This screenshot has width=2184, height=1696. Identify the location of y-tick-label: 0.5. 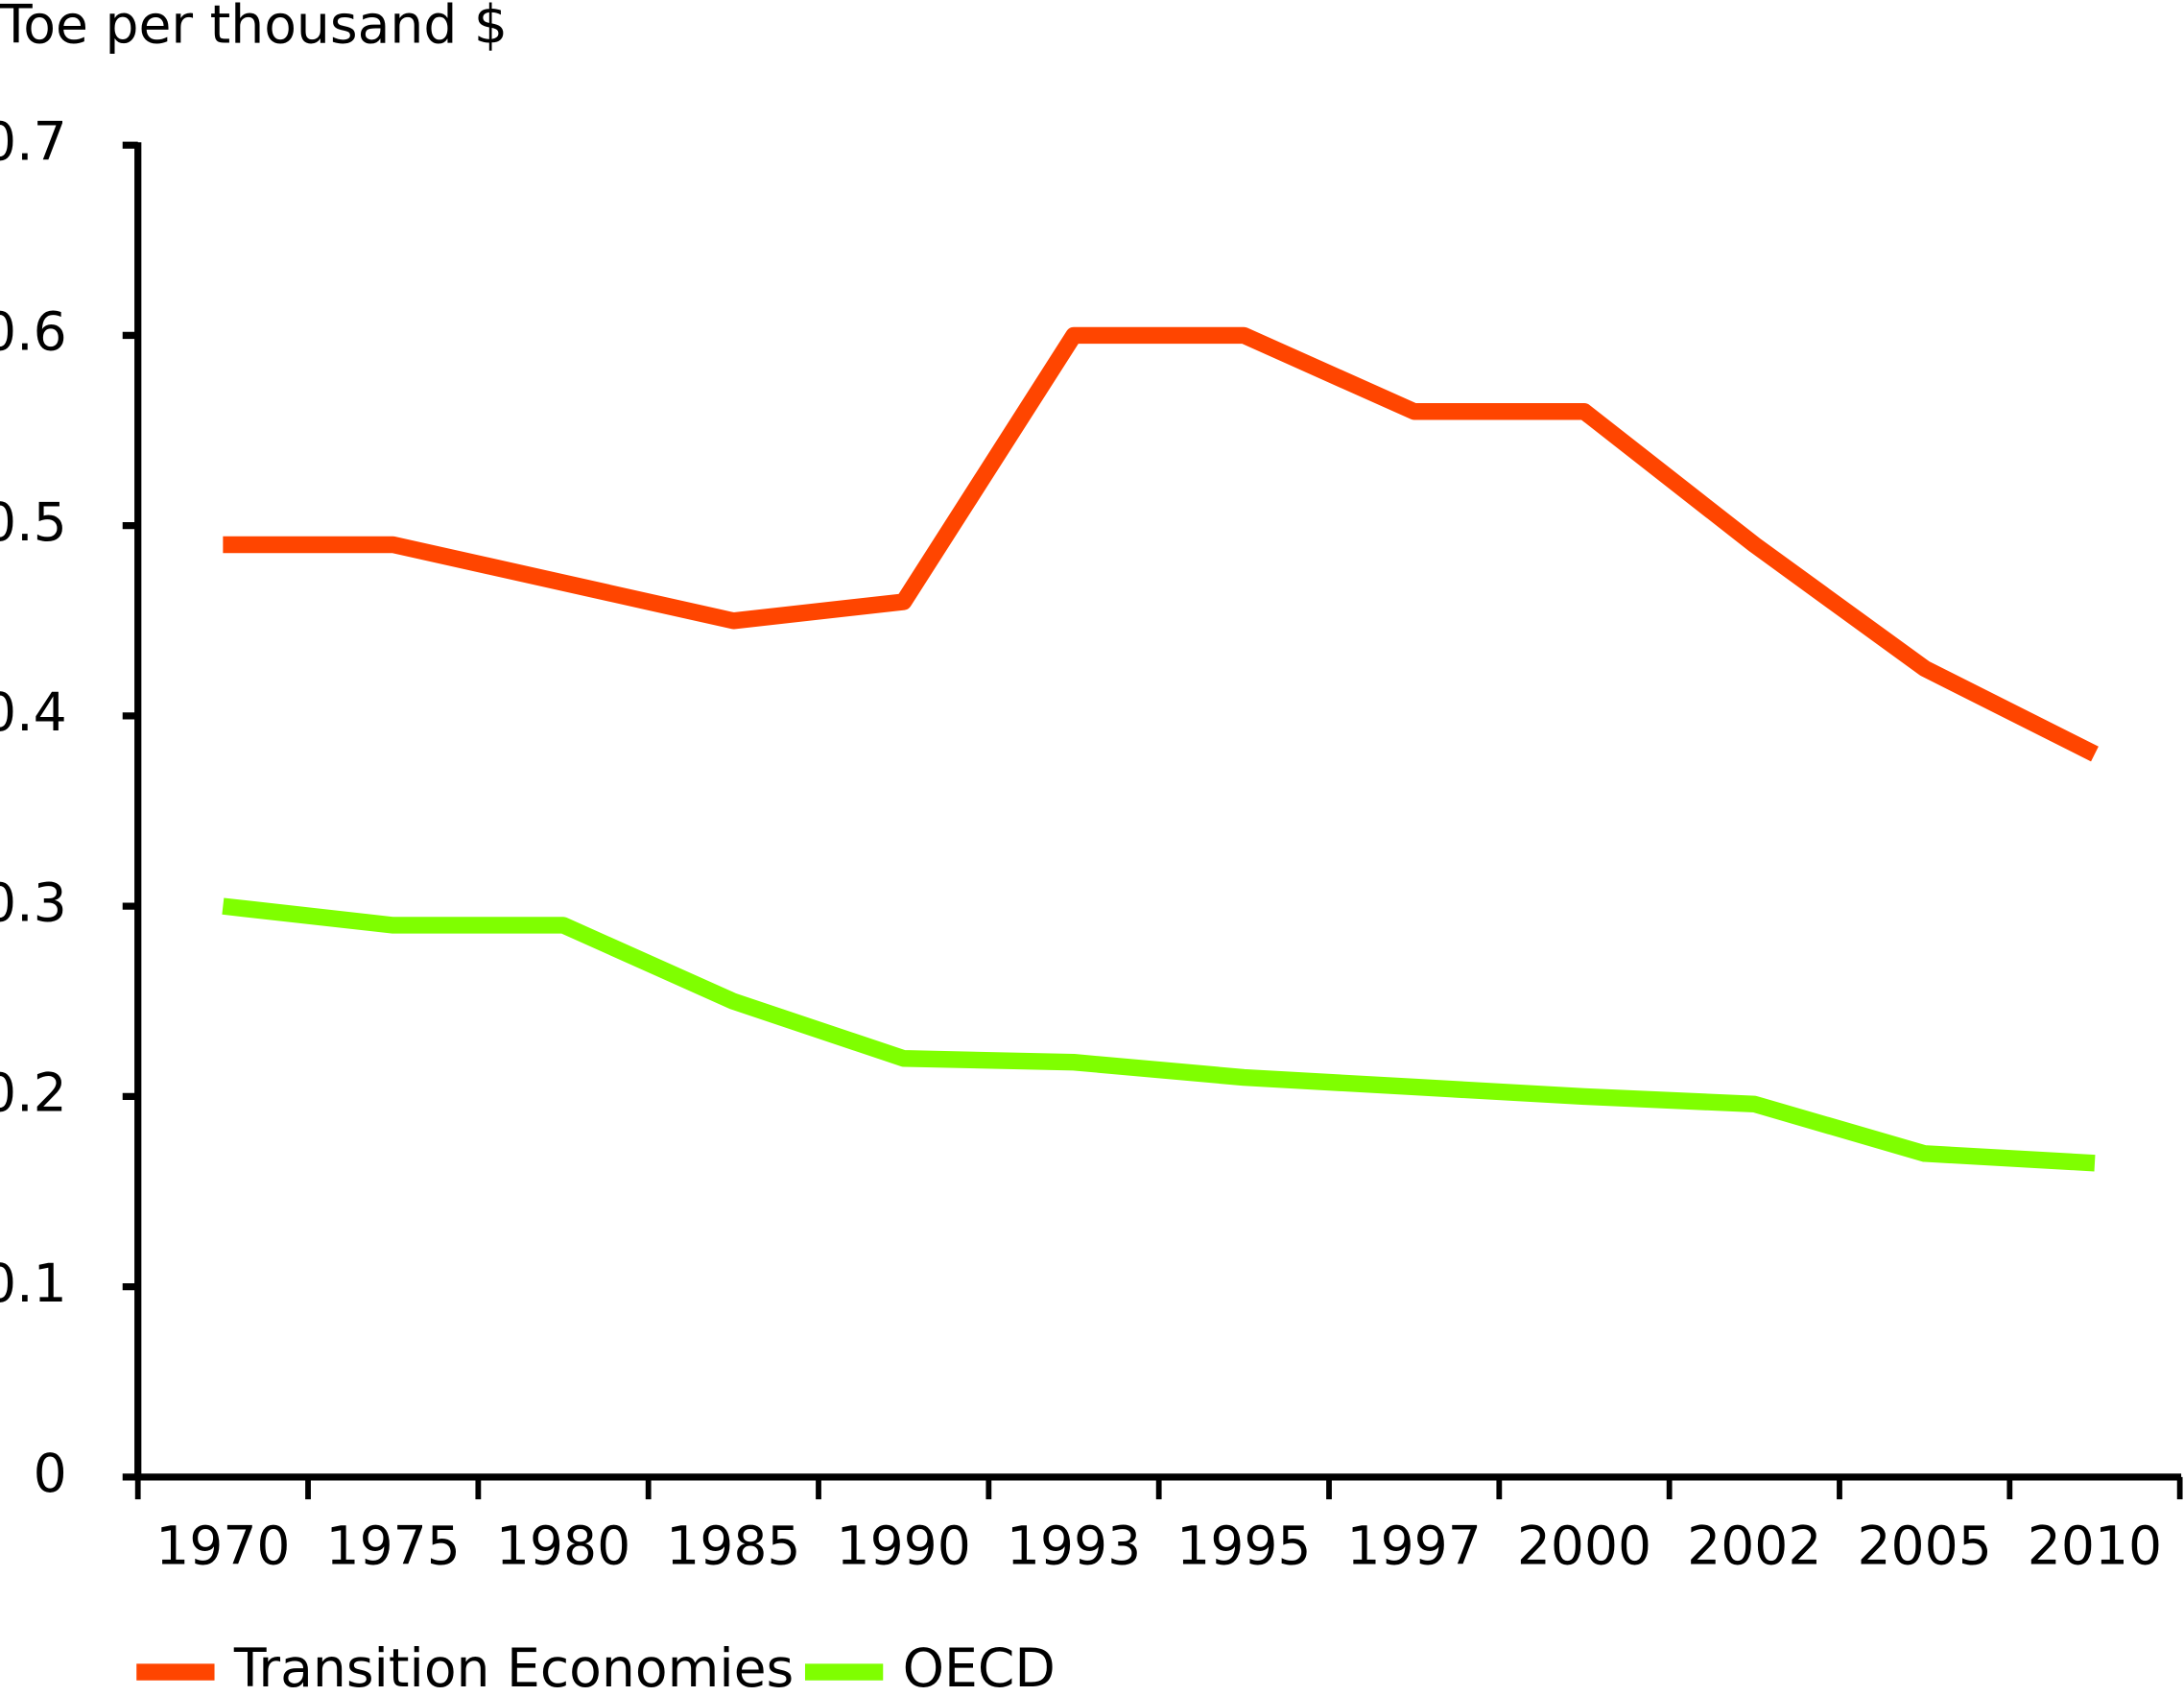
(33, 523).